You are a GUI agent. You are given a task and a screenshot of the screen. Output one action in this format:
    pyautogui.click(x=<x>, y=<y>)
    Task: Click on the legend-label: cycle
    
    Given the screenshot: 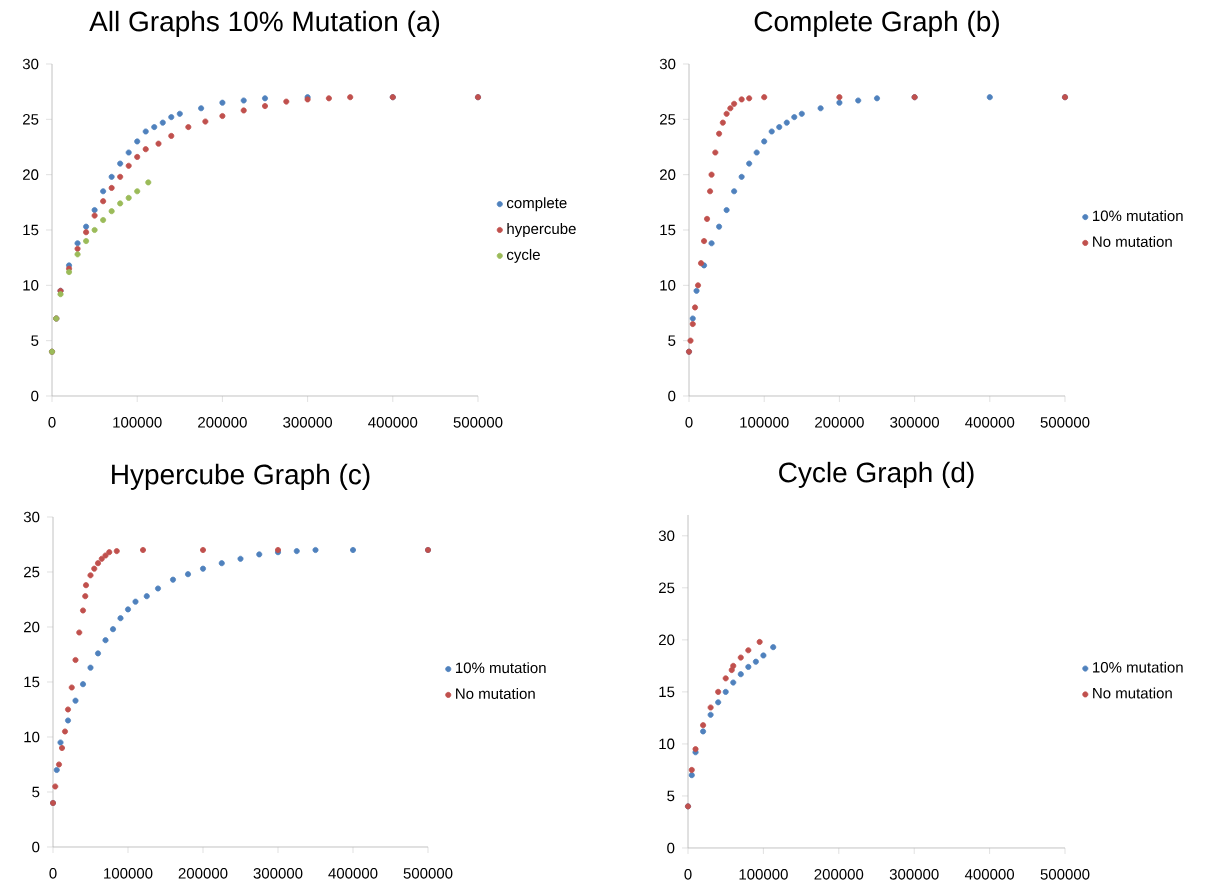 What is the action you would take?
    pyautogui.click(x=523, y=255)
    